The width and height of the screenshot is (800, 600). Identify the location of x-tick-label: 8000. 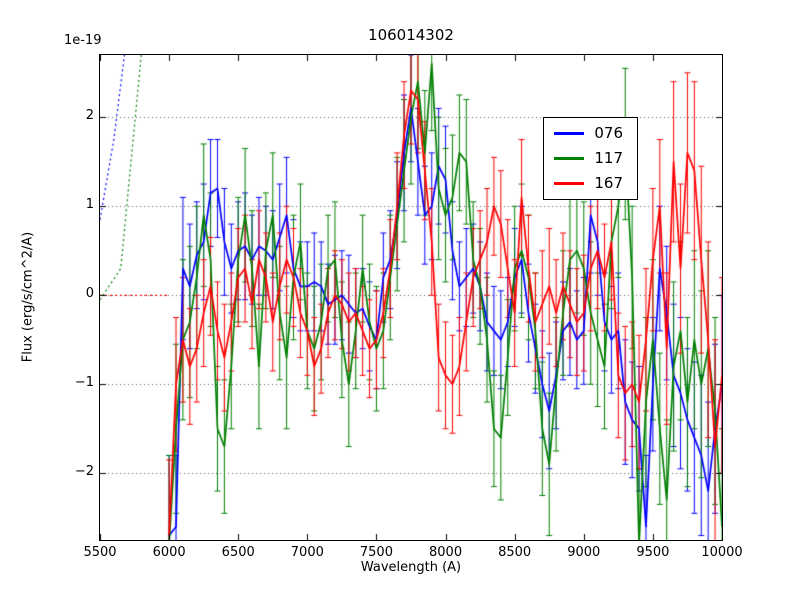
(446, 552).